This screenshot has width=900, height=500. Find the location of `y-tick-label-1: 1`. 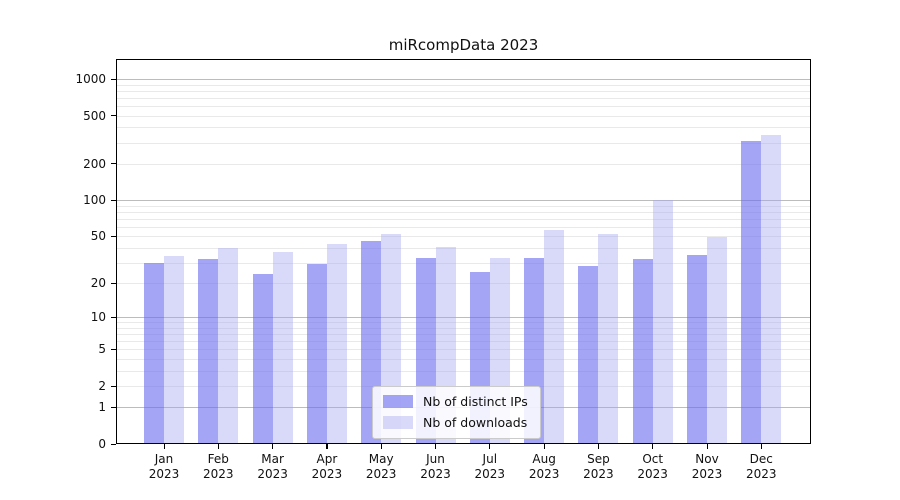

y-tick-label-1: 1 is located at coordinates (102, 407).